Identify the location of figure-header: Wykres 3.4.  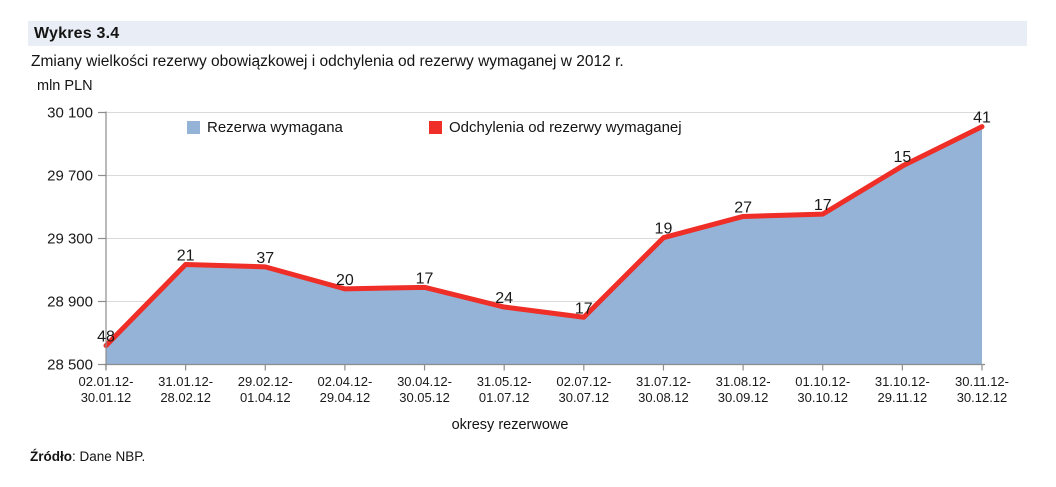
(527, 33).